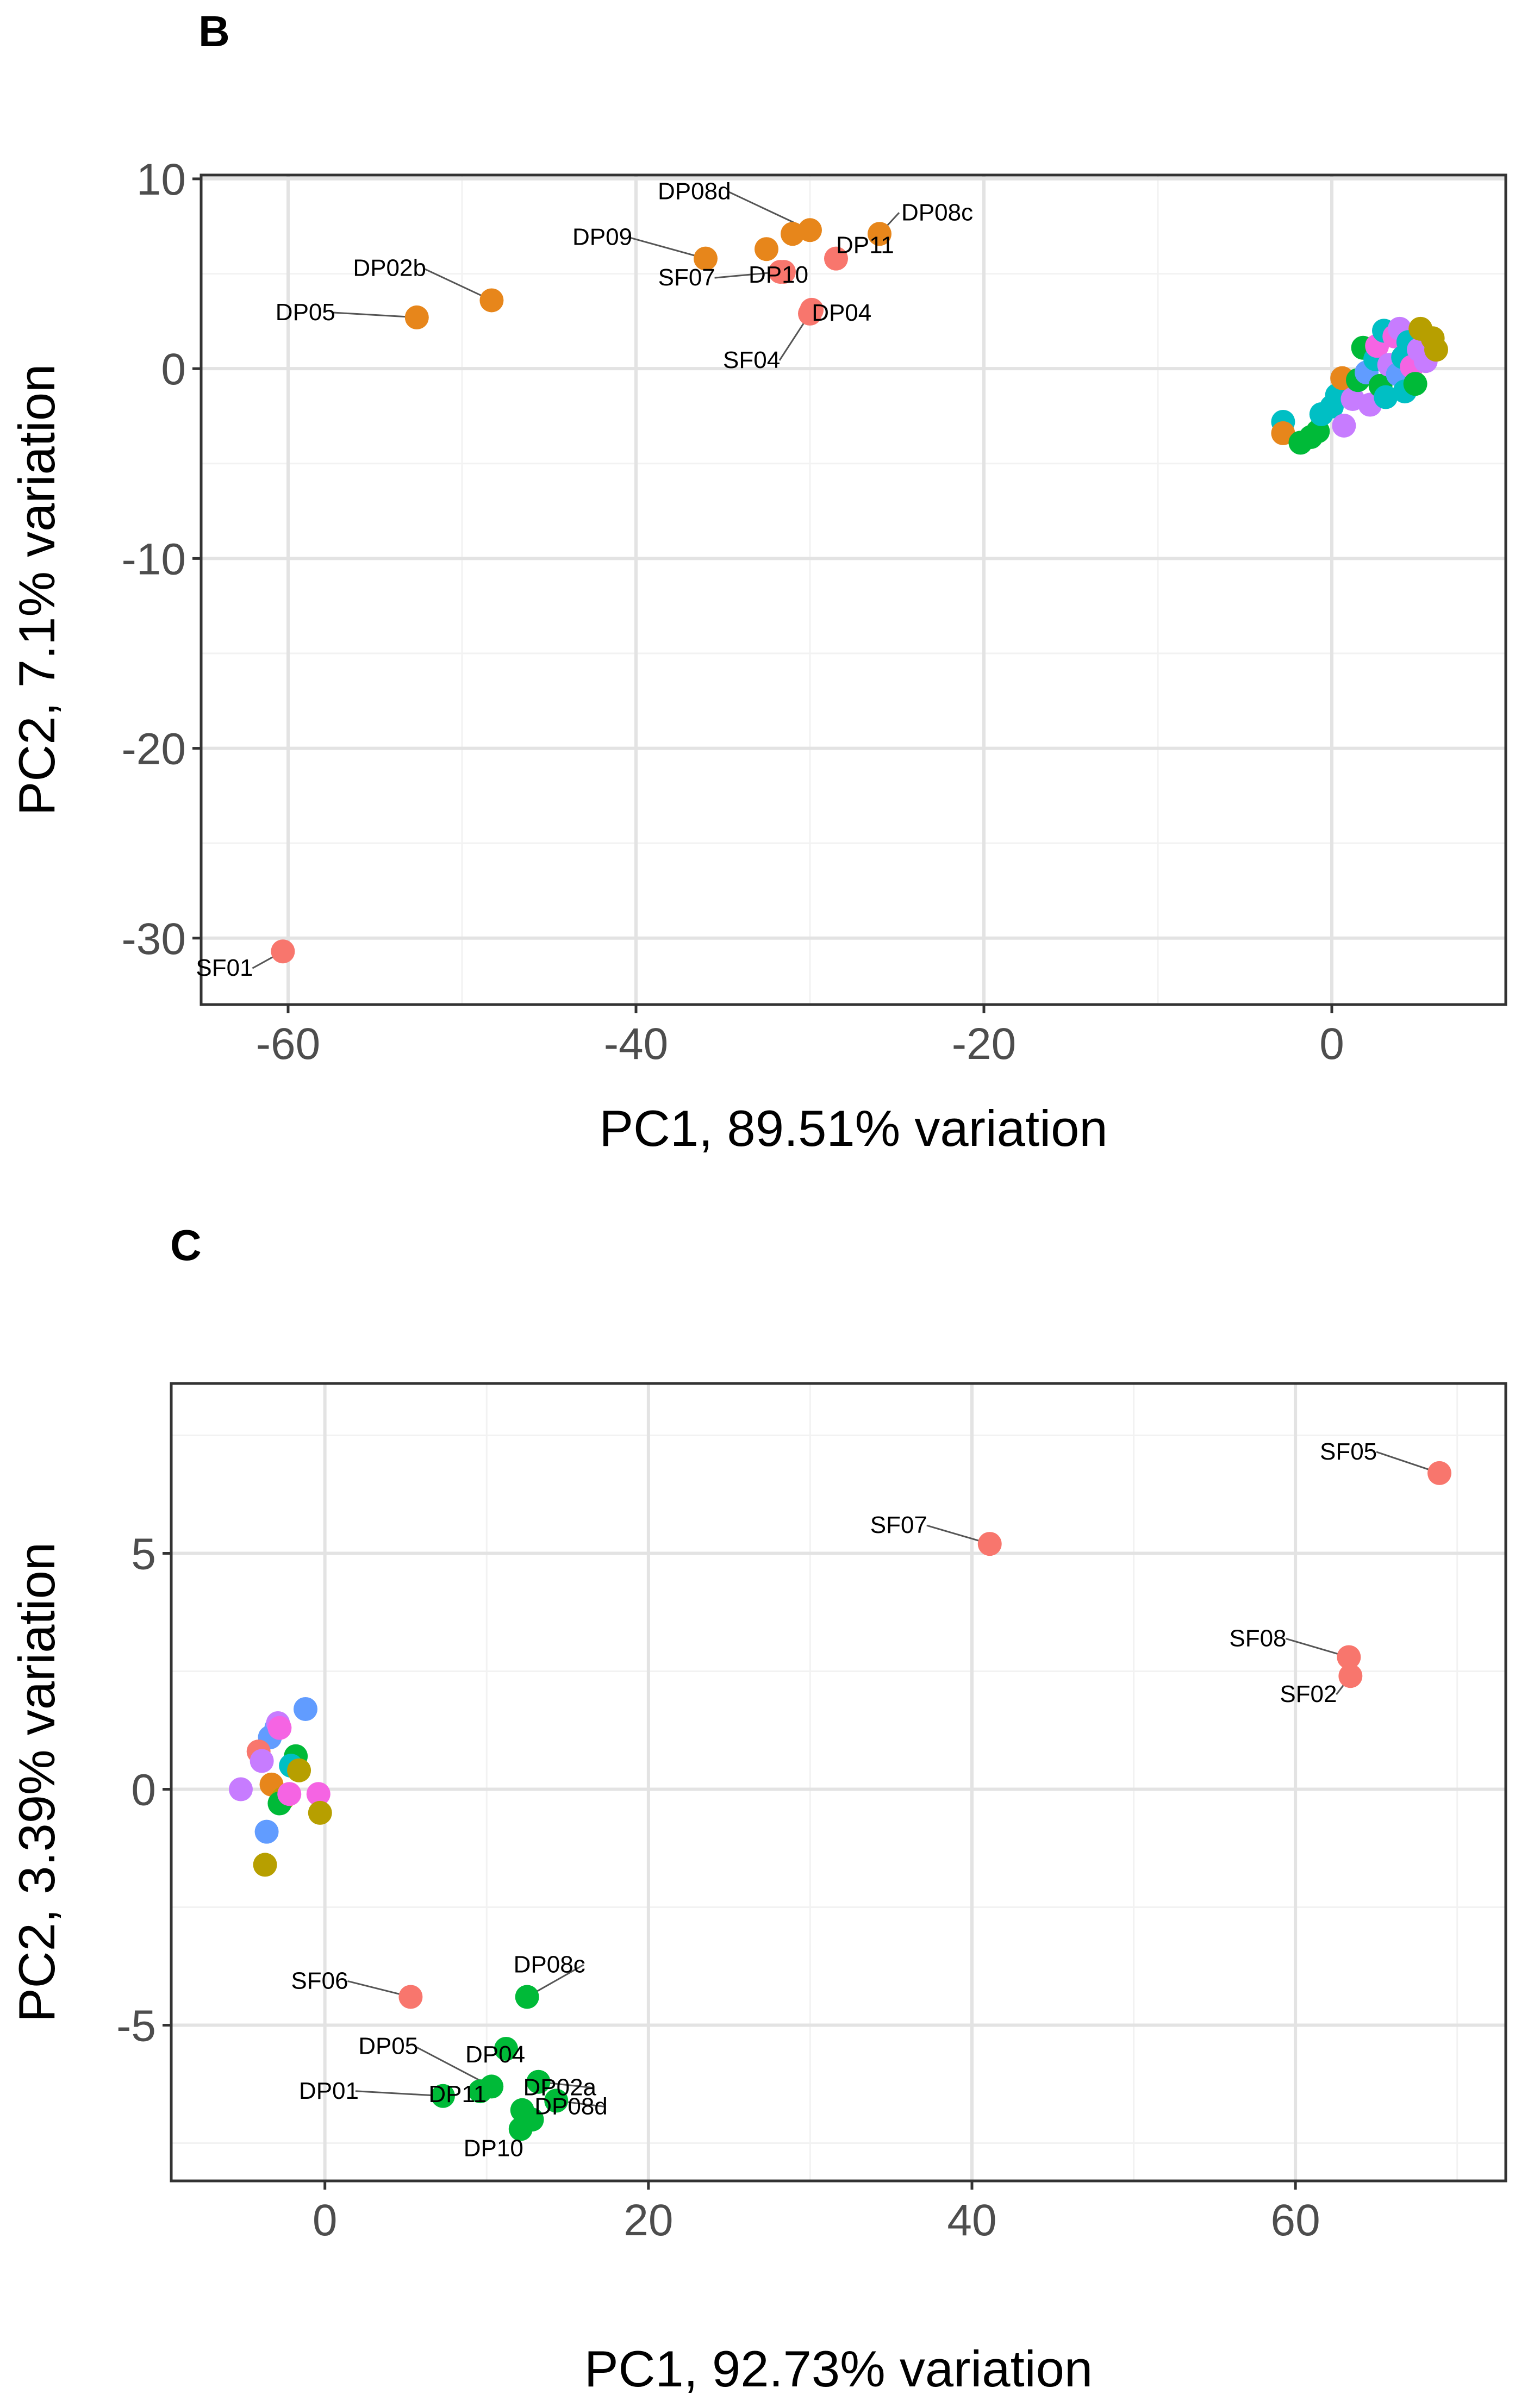  What do you see at coordinates (1257, 1638) in the screenshot?
I see `point-label: SF08` at bounding box center [1257, 1638].